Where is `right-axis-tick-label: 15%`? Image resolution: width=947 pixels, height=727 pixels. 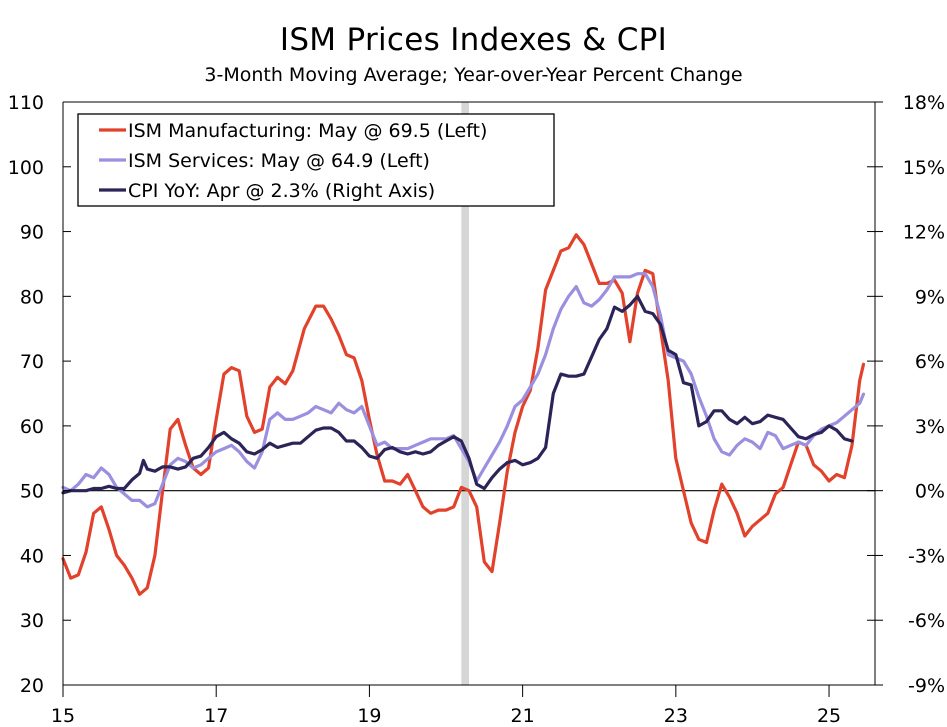 right-axis-tick-label: 15% is located at coordinates (924, 168).